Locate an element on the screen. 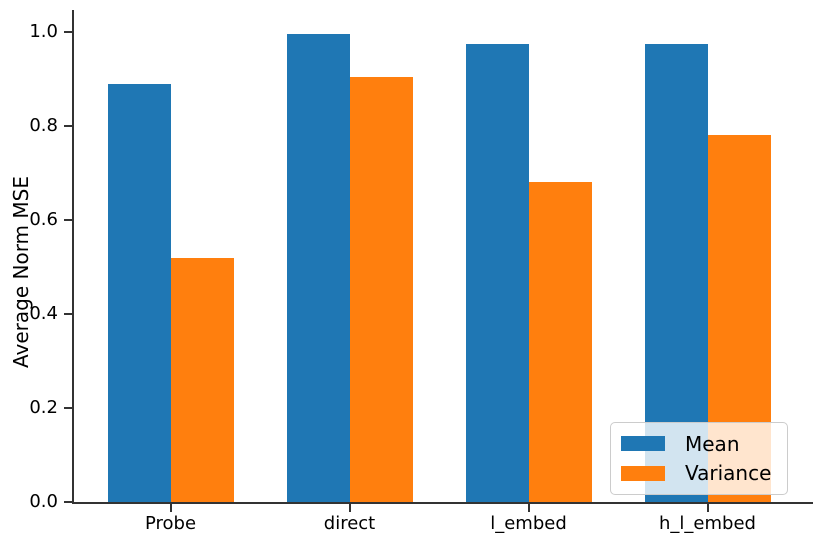 This screenshot has height=543, width=814. legend-label-mean: Mean is located at coordinates (712, 443).